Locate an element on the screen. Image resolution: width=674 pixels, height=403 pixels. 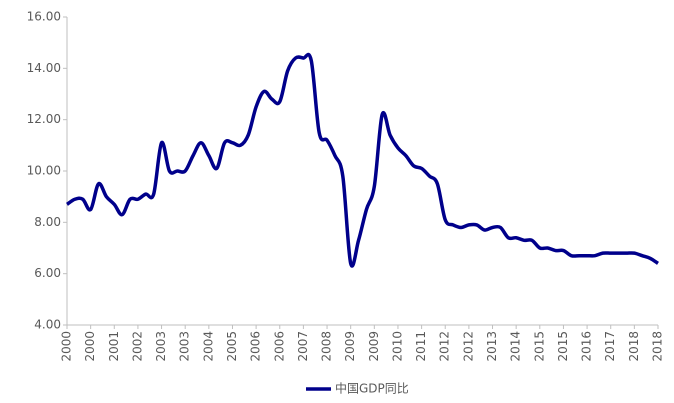
y-tick-label: 6.00 is located at coordinates (47, 273).